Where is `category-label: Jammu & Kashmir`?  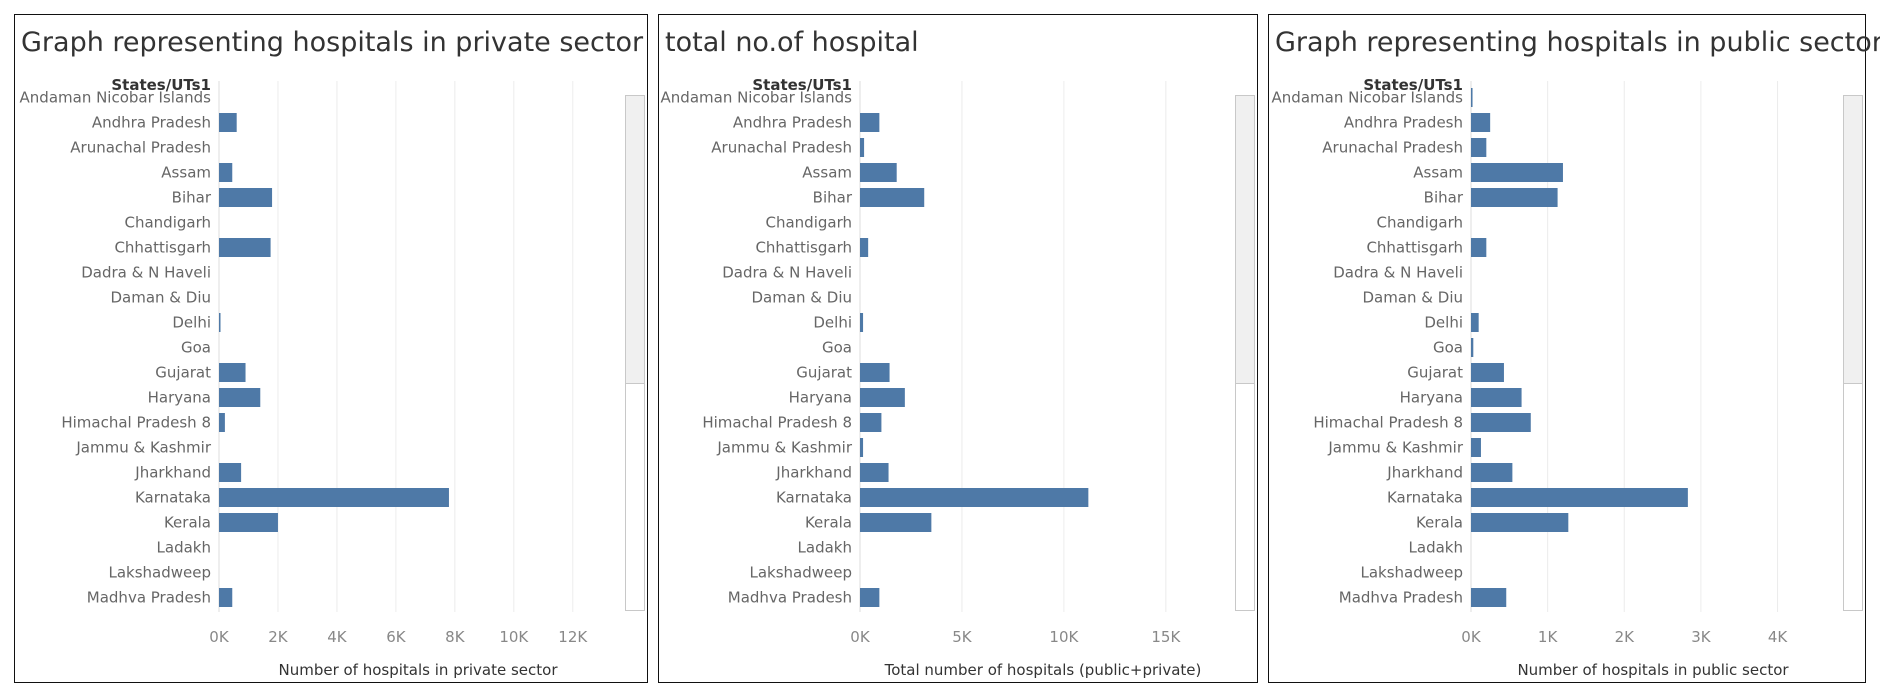 category-label: Jammu & Kashmir is located at coordinates (143, 448).